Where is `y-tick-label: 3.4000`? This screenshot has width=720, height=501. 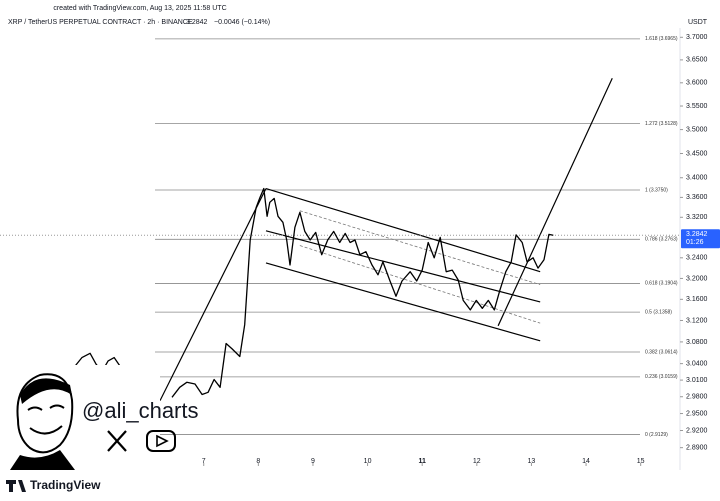
y-tick-label: 3.4000 is located at coordinates (697, 178).